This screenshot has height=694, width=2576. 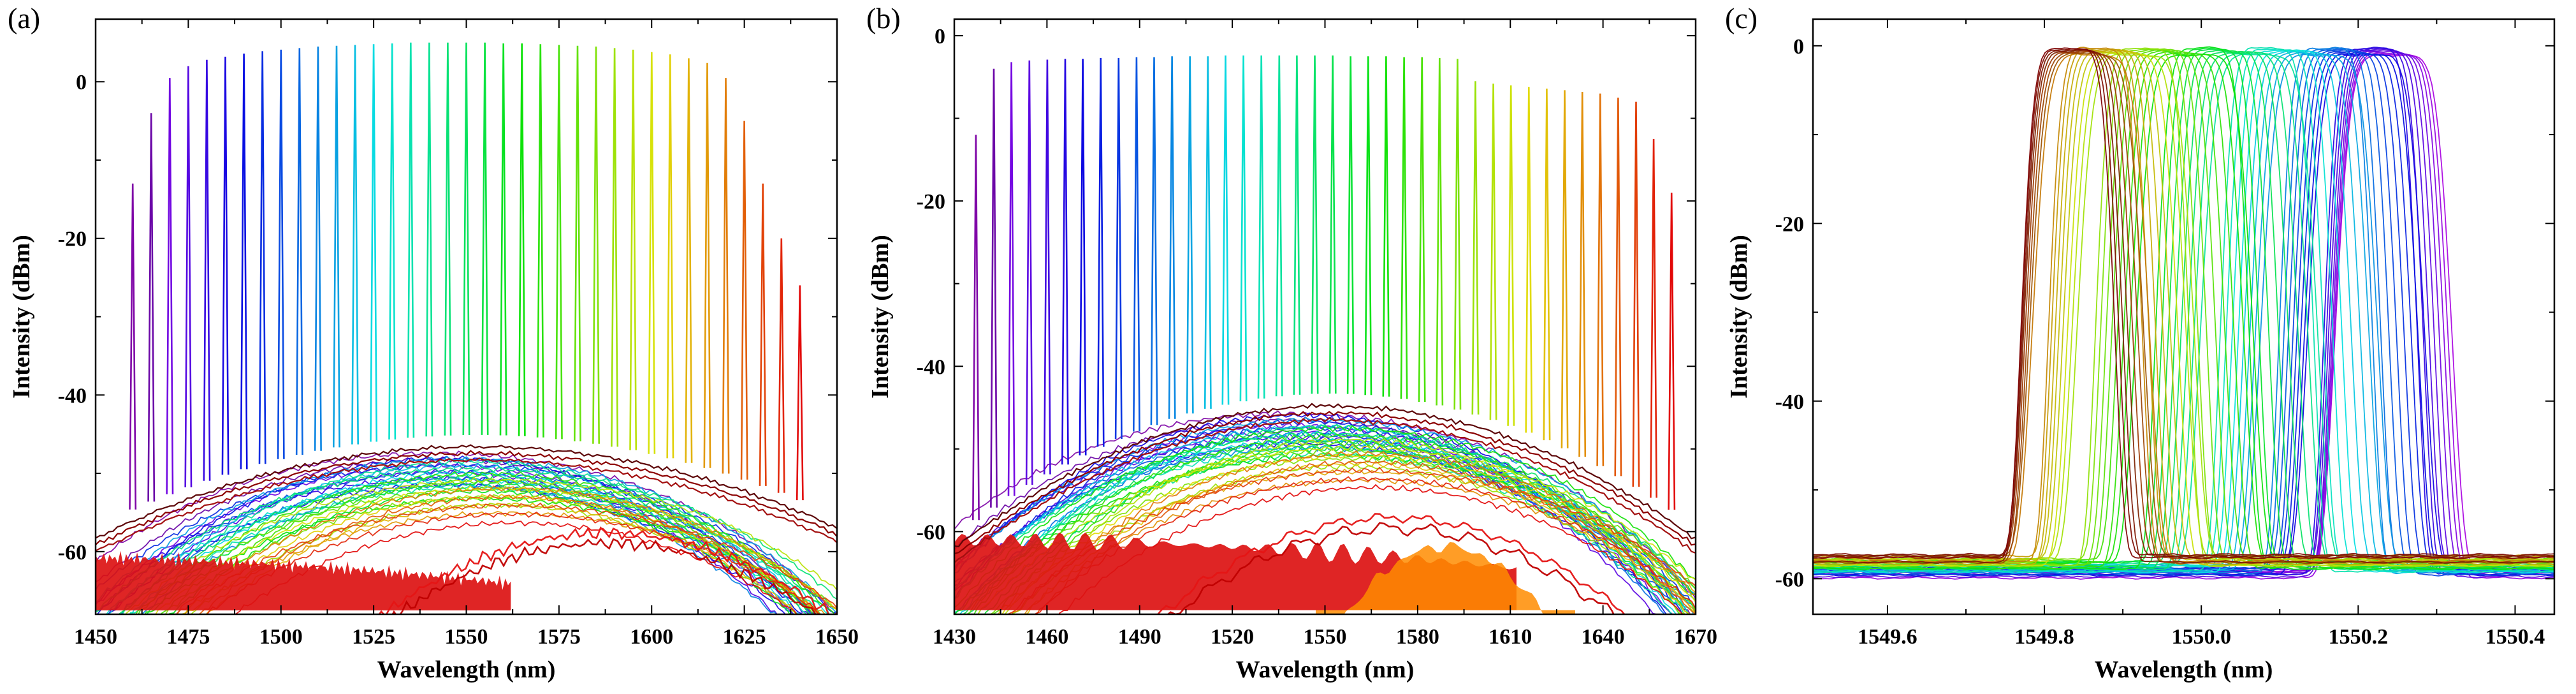 I want to click on noise-blob-orange, so click(x=1445, y=578).